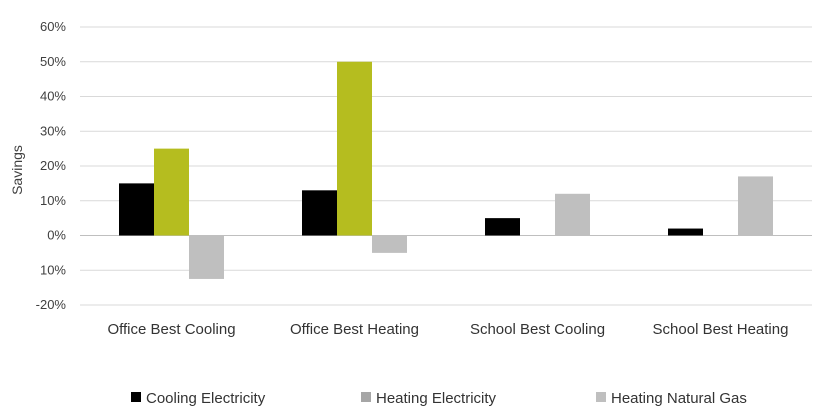 This screenshot has width=840, height=416. What do you see at coordinates (354, 329) in the screenshot?
I see `x-category-label: Office Best Heating` at bounding box center [354, 329].